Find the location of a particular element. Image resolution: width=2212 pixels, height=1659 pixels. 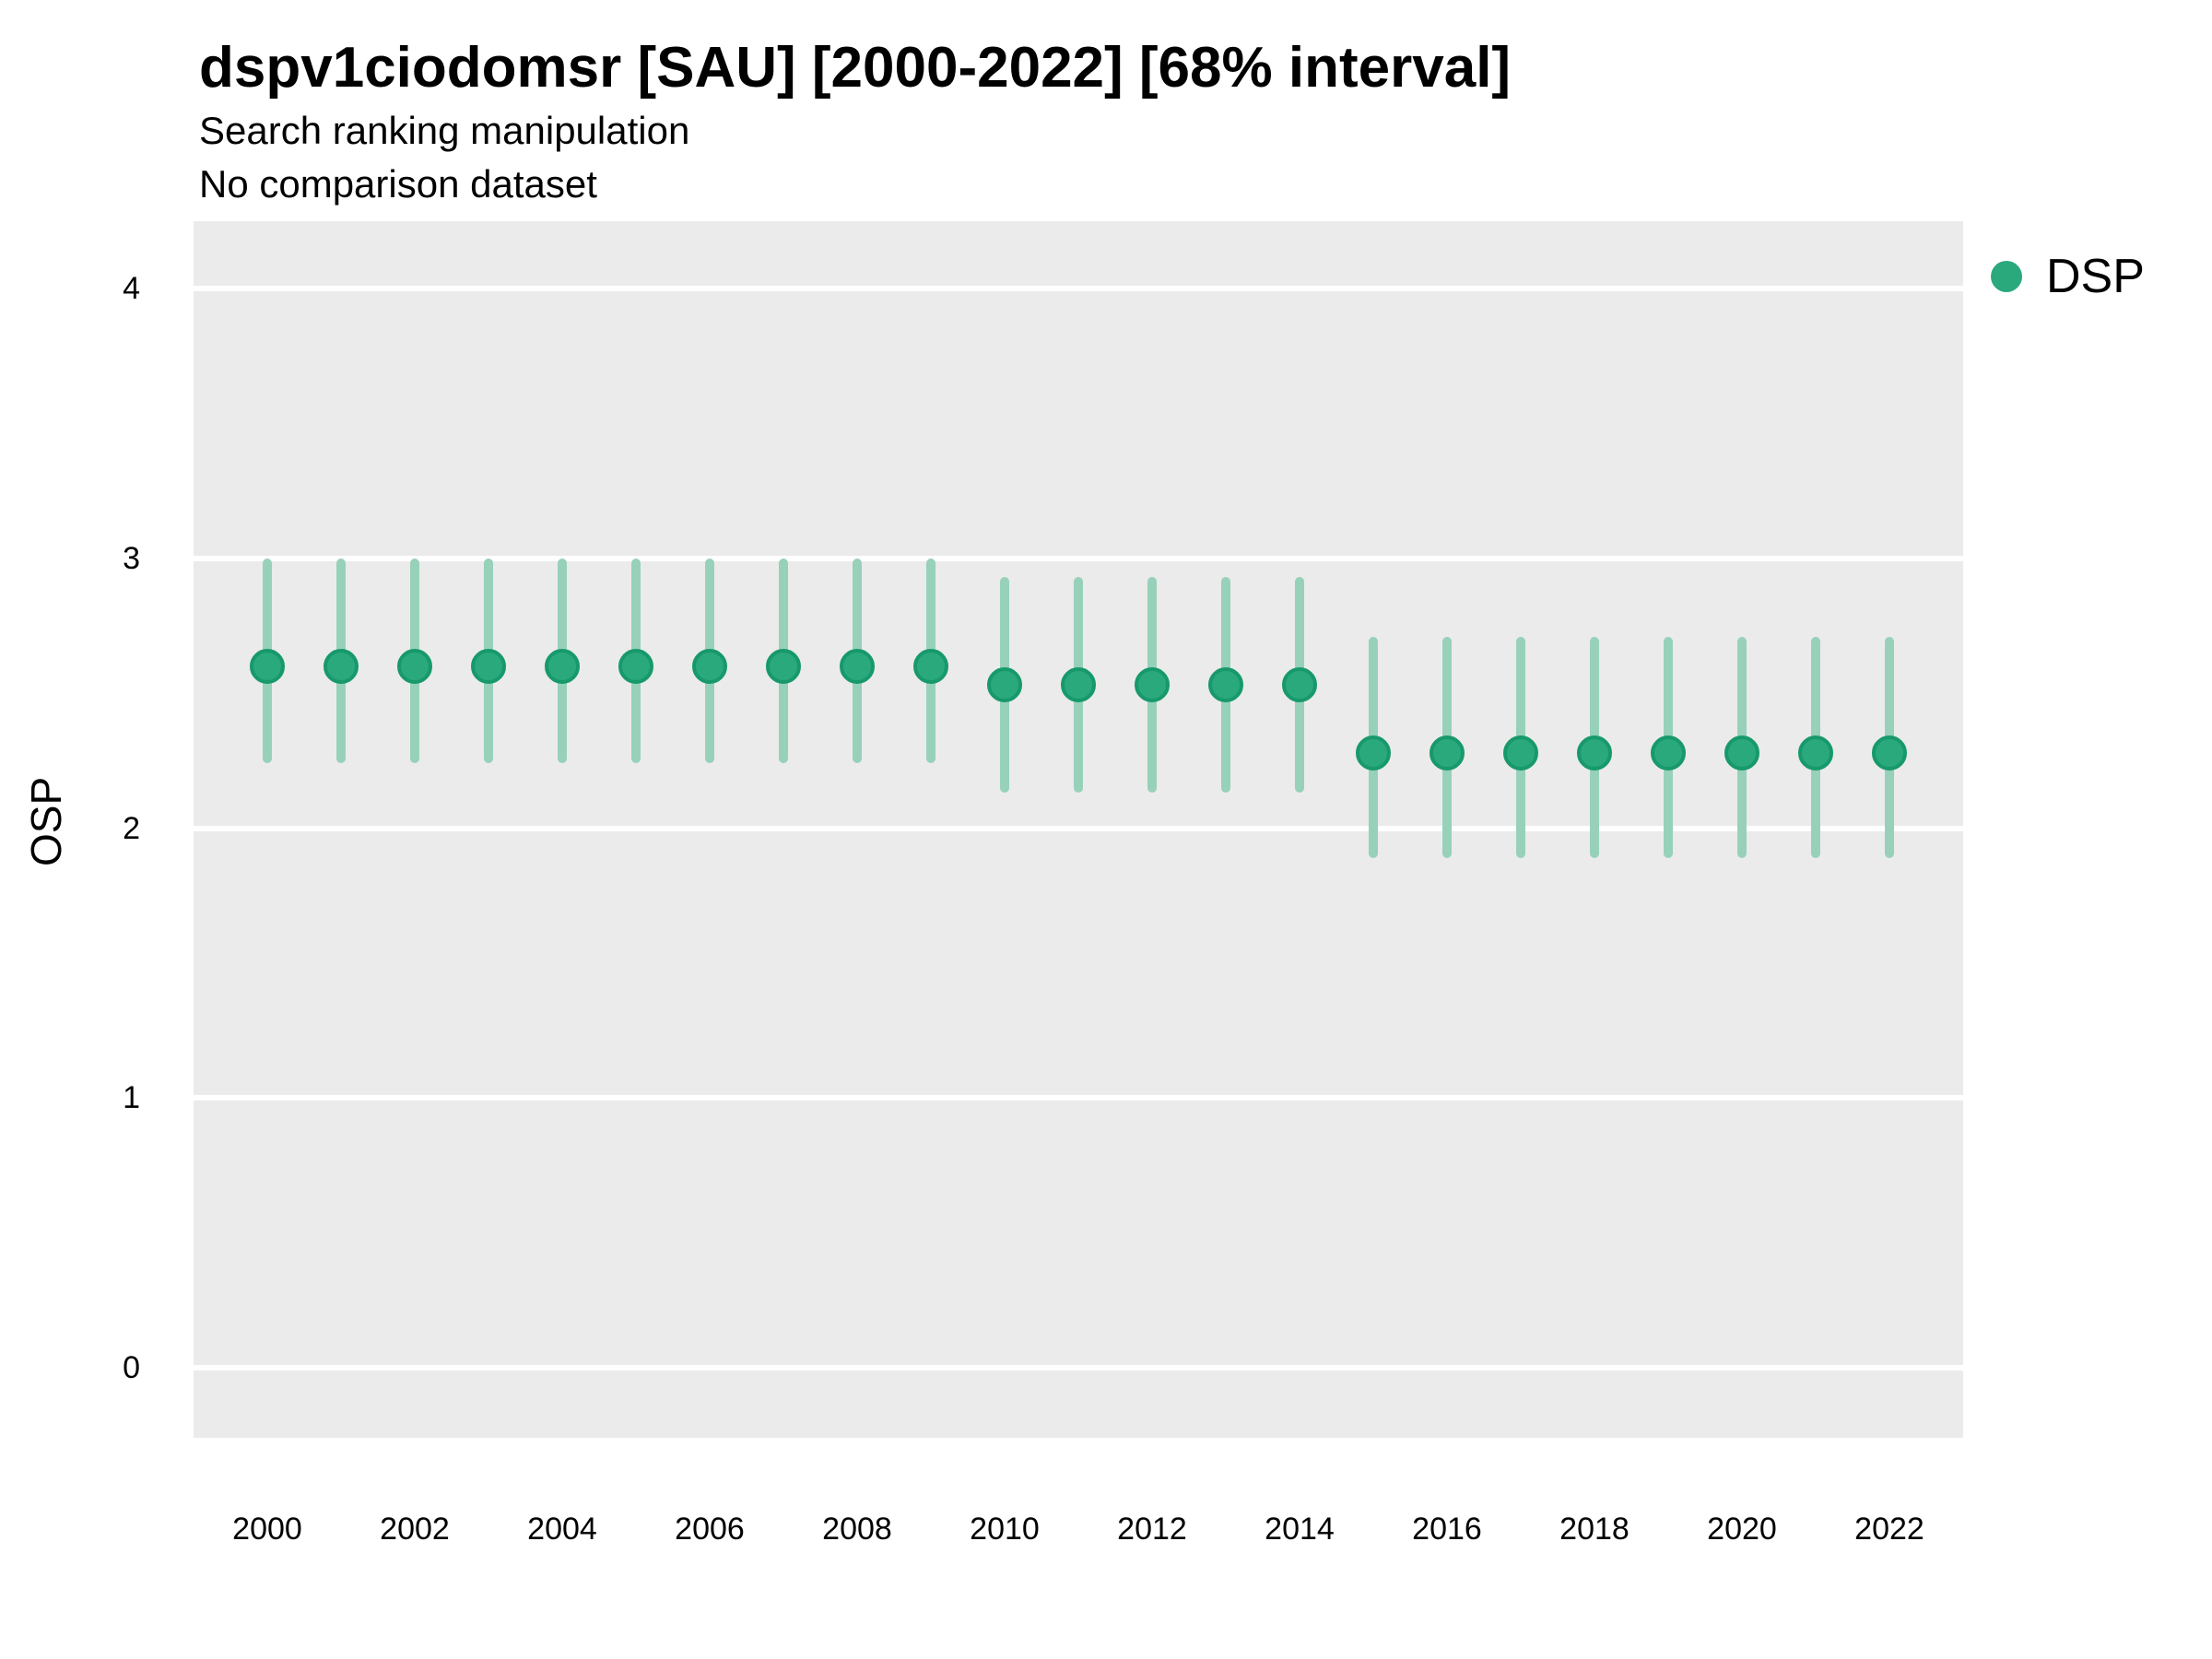

data-point-2018 is located at coordinates (1594, 753).